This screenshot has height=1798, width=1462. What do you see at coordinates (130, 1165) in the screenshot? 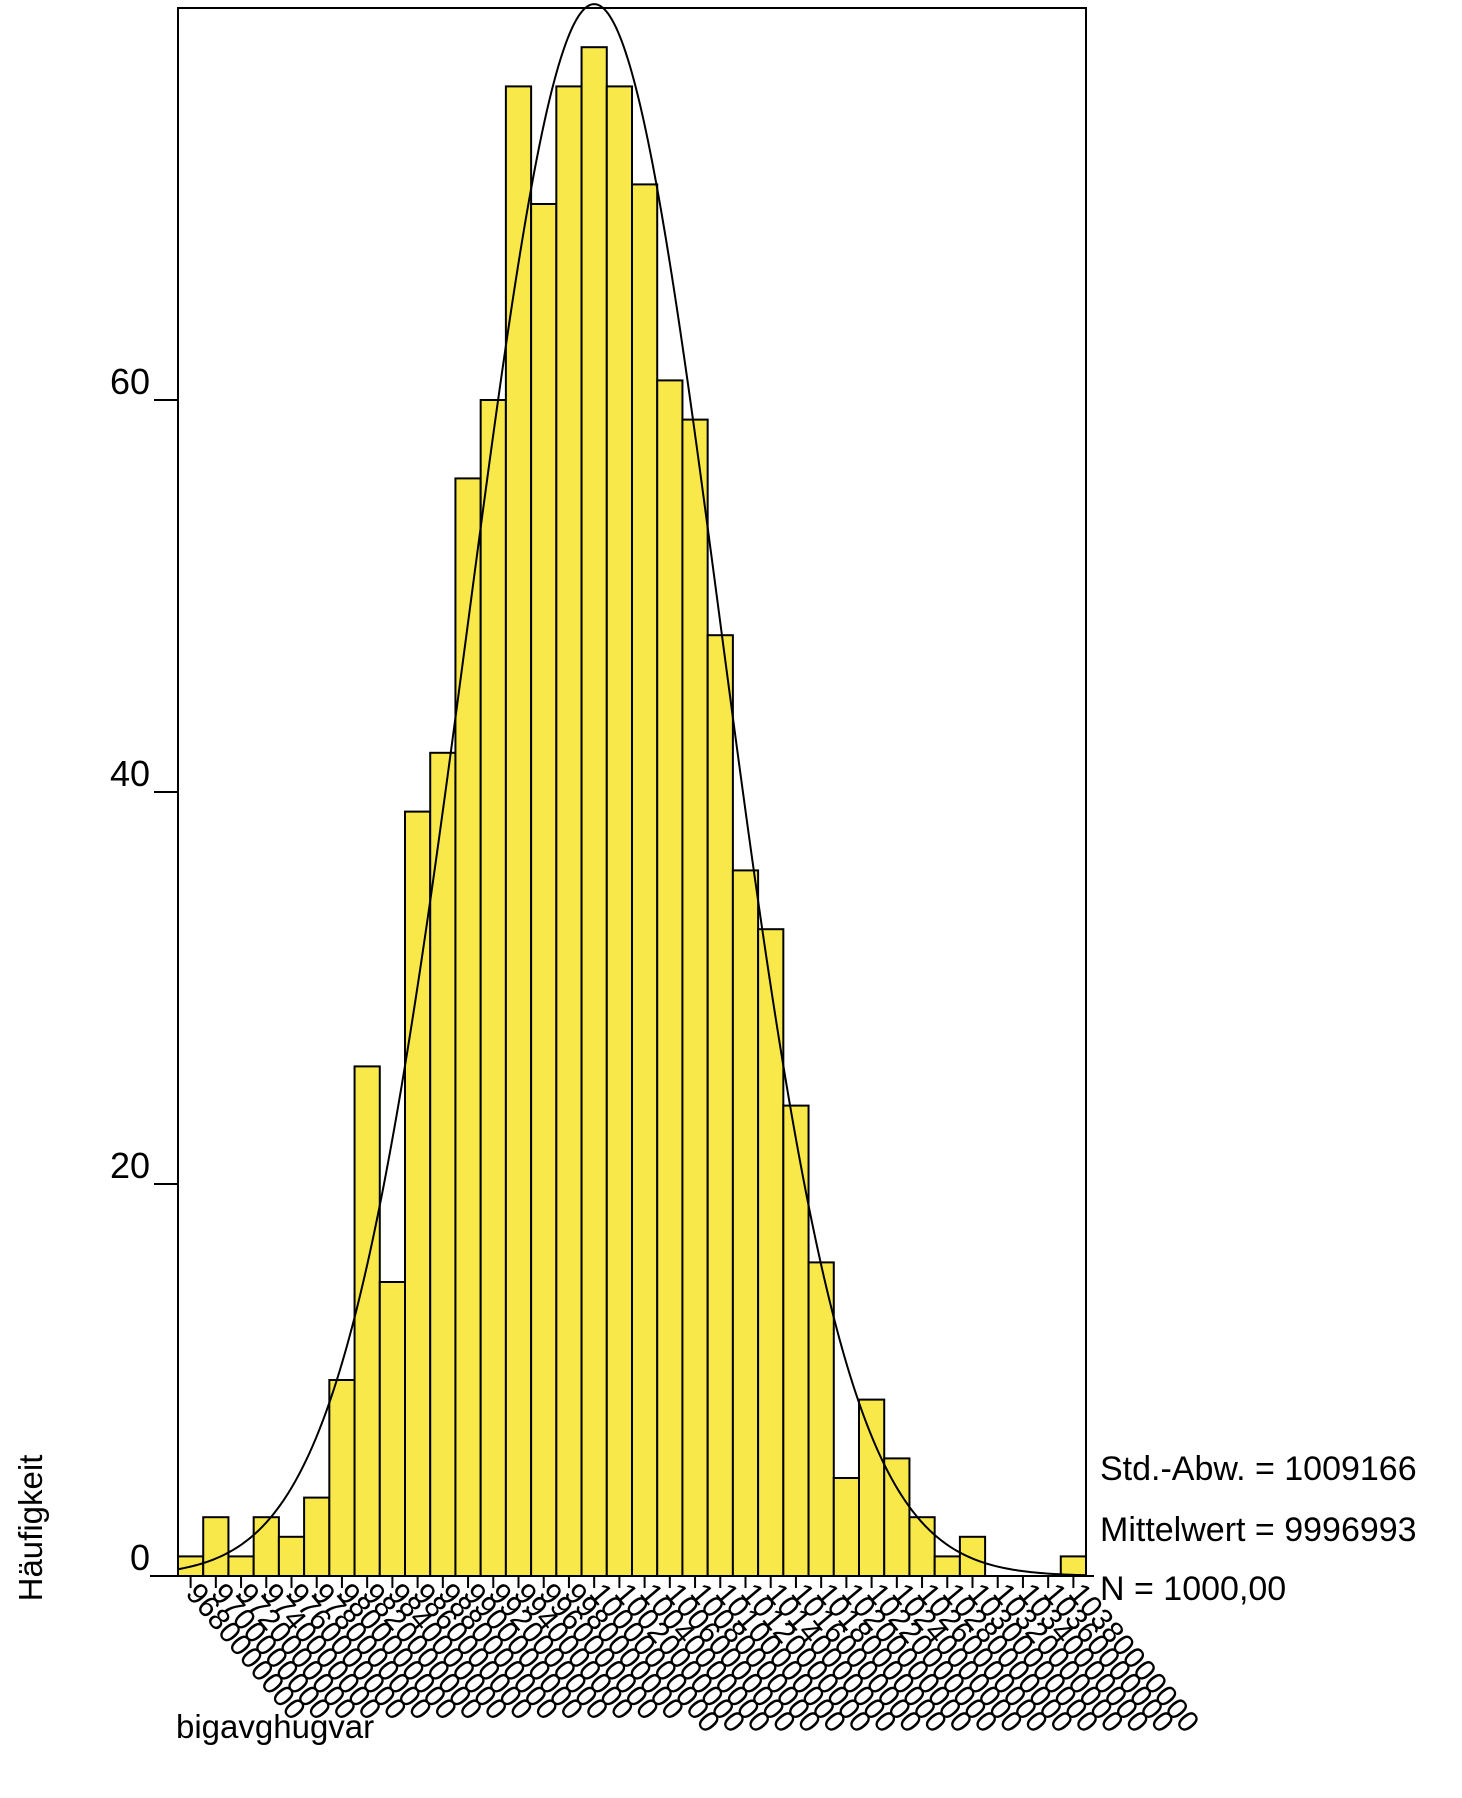
I see `y-tick-label: 20` at bounding box center [130, 1165].